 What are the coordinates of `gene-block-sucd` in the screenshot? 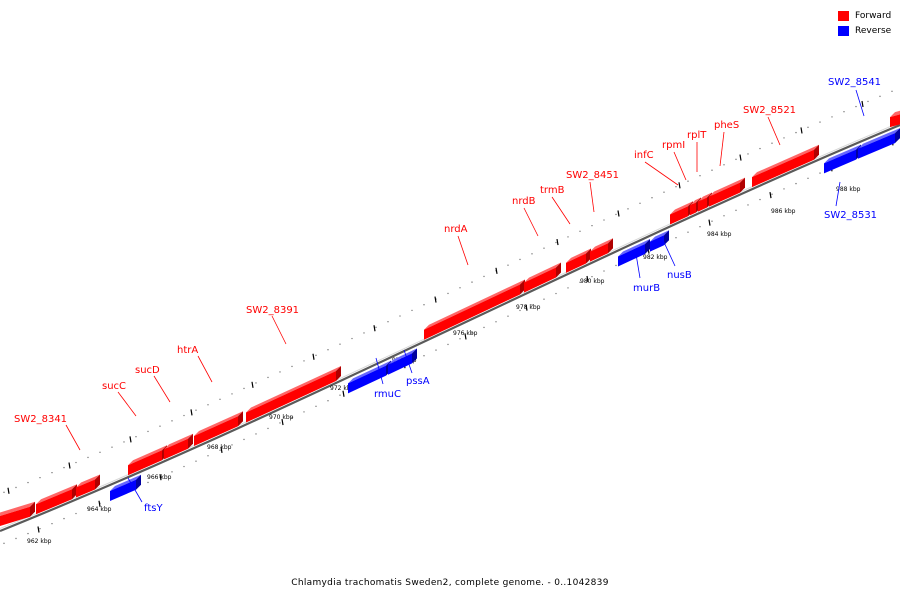 It's located at (178, 446).